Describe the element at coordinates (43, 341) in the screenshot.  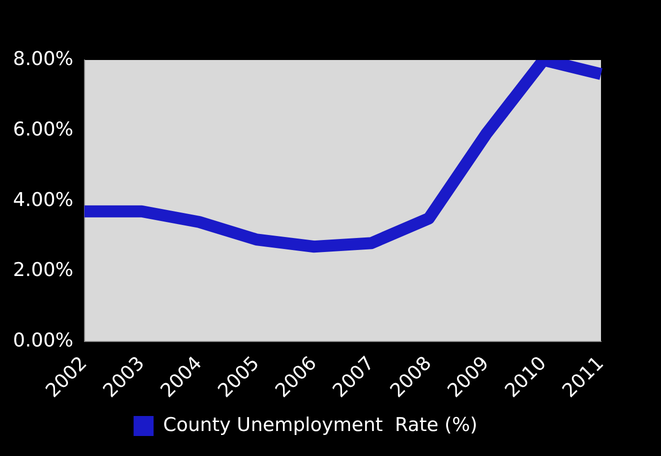
I see `y-tick-label: 0.00%` at that location.